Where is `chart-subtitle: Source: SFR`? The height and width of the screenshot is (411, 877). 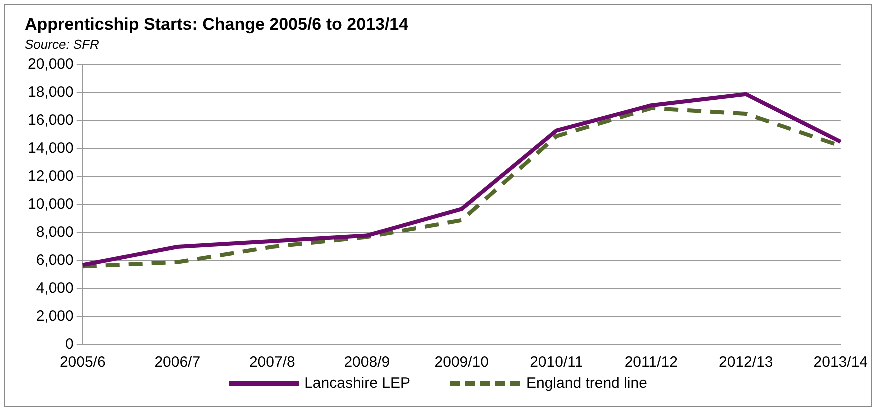 chart-subtitle: Source: SFR is located at coordinates (62, 44).